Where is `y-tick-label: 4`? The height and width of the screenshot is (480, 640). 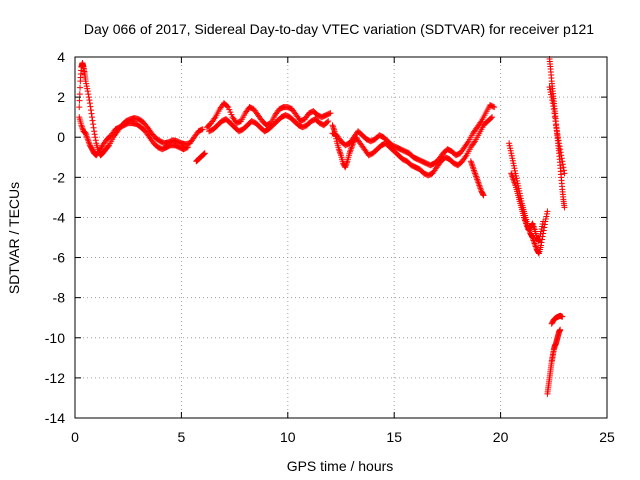 y-tick-label: 4 is located at coordinates (61, 57).